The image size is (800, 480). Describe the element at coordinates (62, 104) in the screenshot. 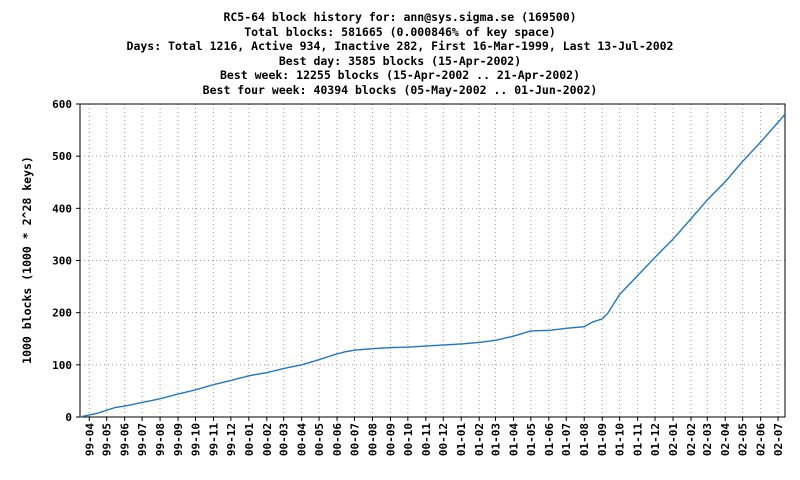

I see `y-tick-label: 600` at that location.